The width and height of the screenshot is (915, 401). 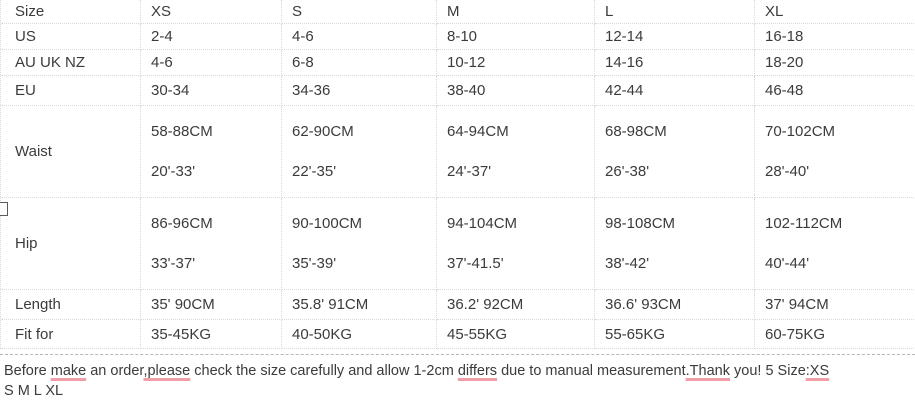 What do you see at coordinates (675, 12) in the screenshot?
I see `column-header-l: L` at bounding box center [675, 12].